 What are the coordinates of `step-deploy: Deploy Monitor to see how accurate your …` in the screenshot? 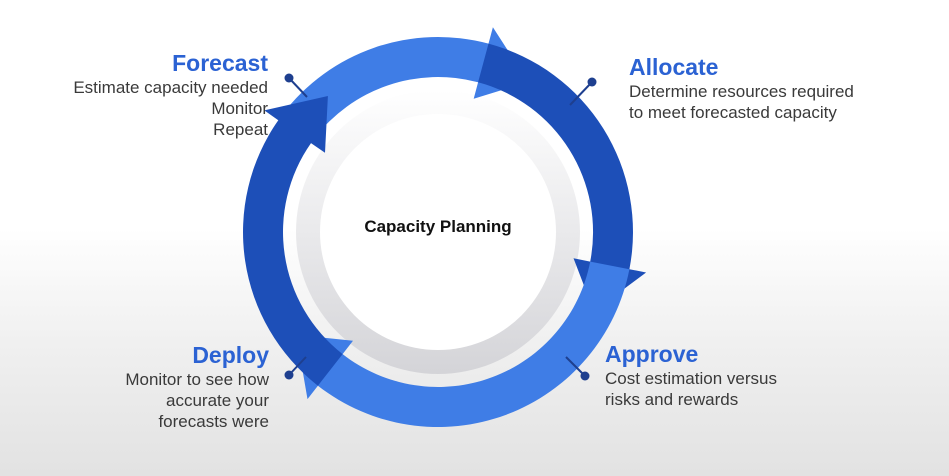 It's located at (197, 386).